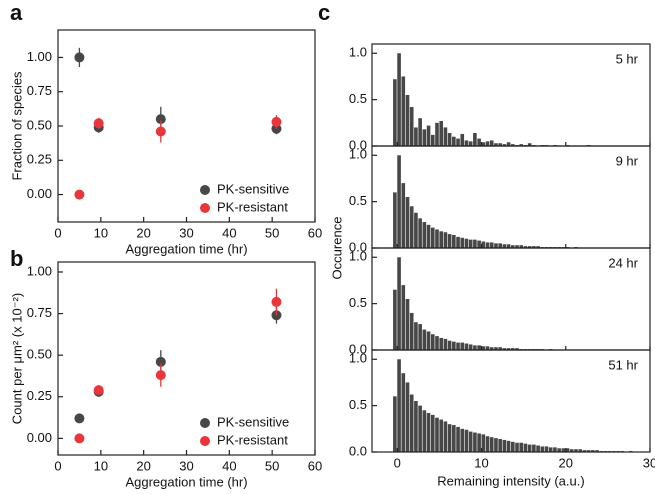  What do you see at coordinates (39, 354) in the screenshot?
I see `y-tick-label: 0.50` at bounding box center [39, 354].